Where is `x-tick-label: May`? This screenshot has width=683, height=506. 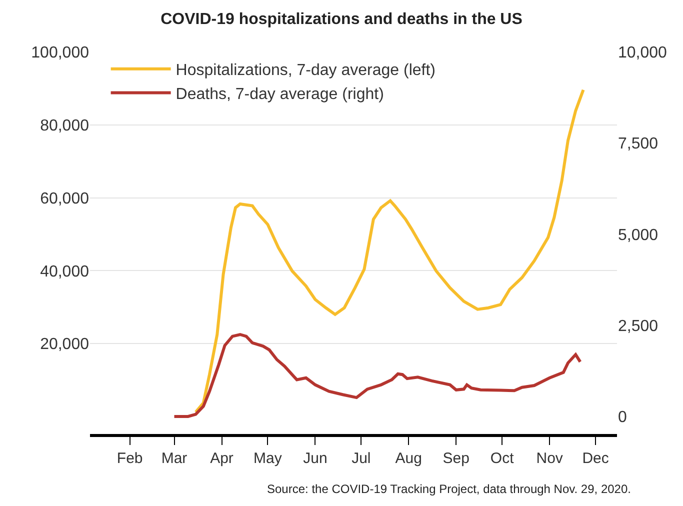
x-tick-label: May is located at coordinates (268, 458).